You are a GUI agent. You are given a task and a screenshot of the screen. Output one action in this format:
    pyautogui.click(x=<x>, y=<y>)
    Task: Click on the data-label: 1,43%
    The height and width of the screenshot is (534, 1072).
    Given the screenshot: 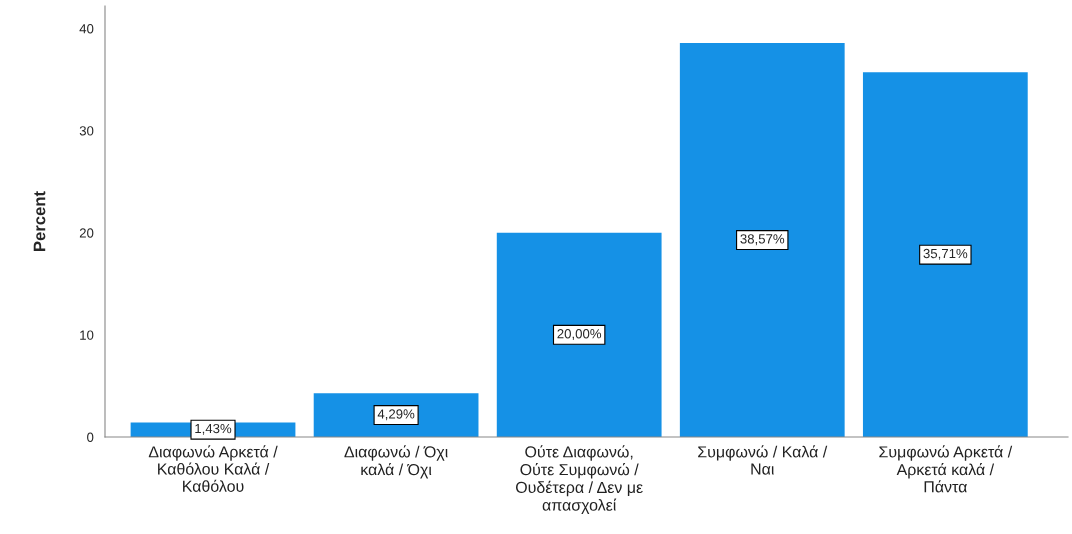 What is the action you would take?
    pyautogui.click(x=213, y=429)
    